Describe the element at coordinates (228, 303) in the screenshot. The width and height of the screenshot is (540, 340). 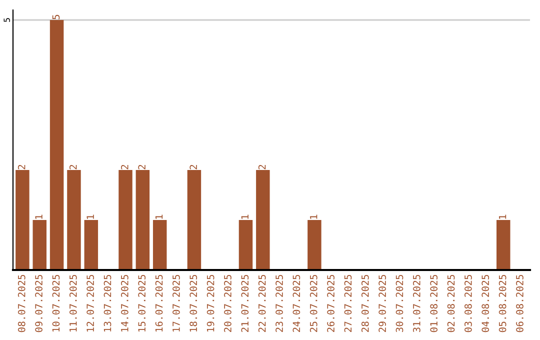
I see `x-tick-label: 20.07.2025` at that location.